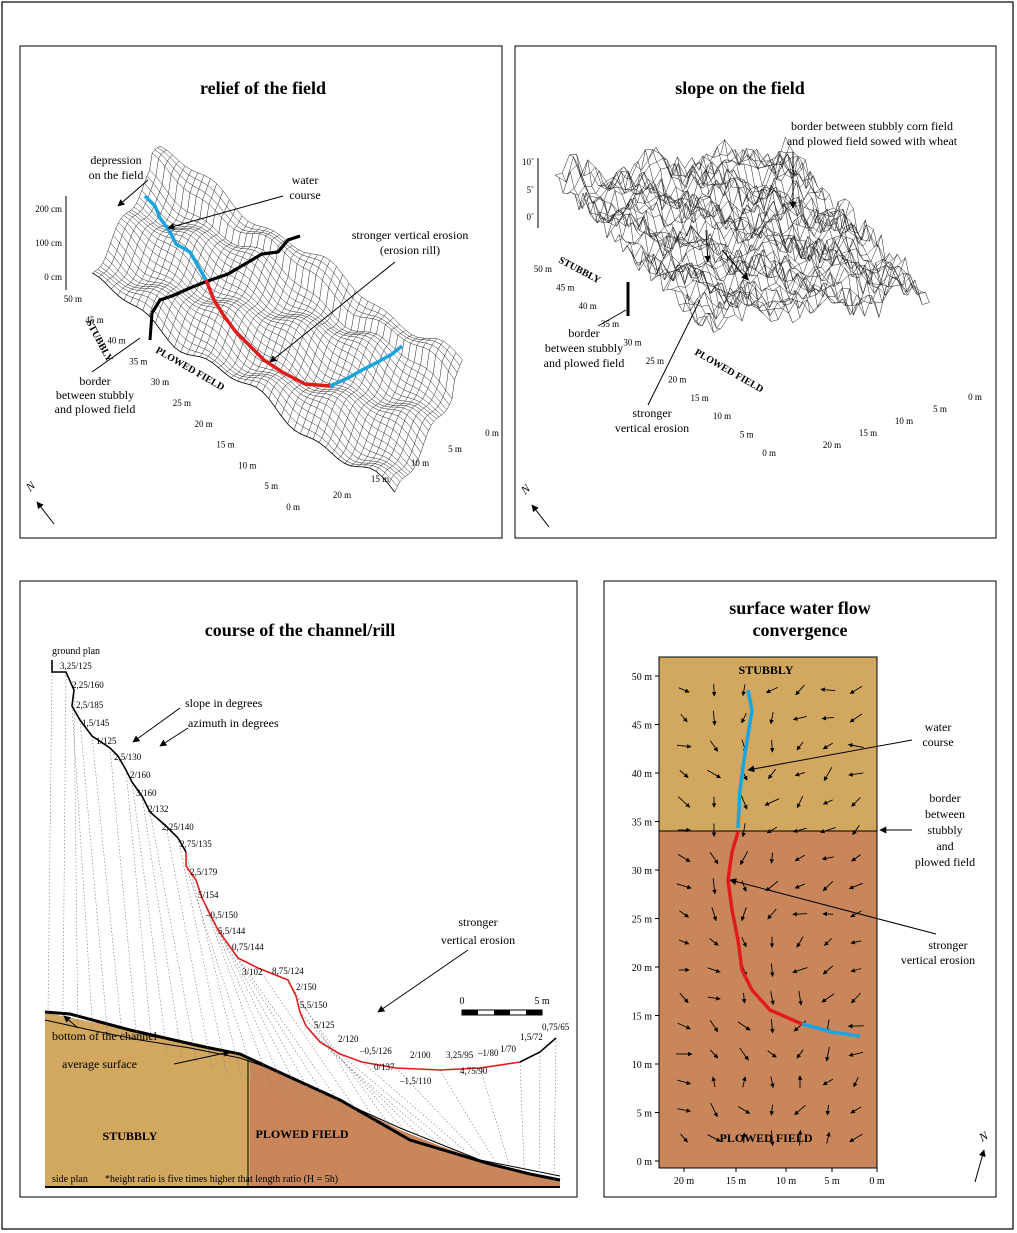 The image size is (1017, 1233). I want to click on channel-point-label: 2,75/135, so click(196, 844).